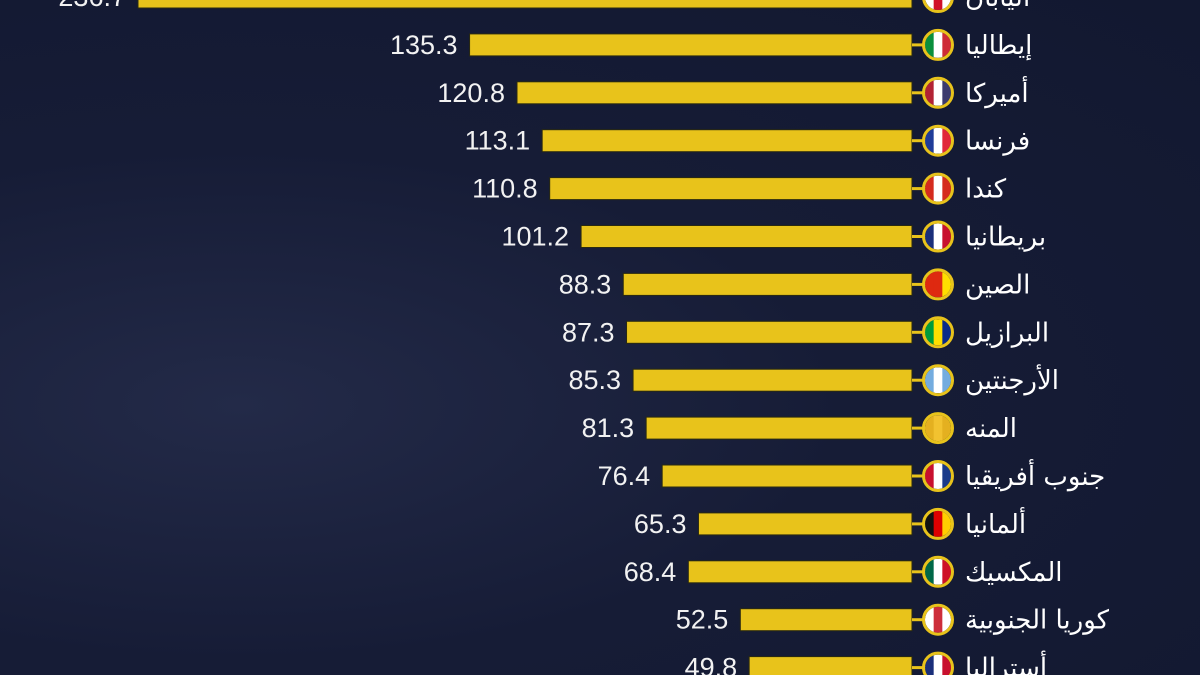 The image size is (1200, 675). I want to click on bar-row: 76.4 جنوب أفريقيا, so click(851, 475).